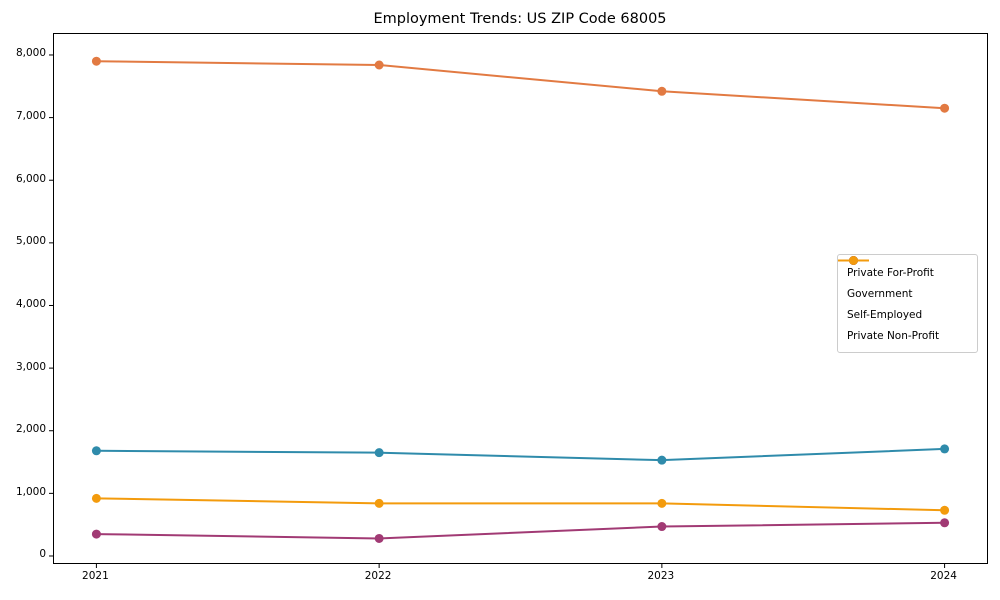  What do you see at coordinates (30, 241) in the screenshot?
I see `y-tick-label-5-000: 5,000` at bounding box center [30, 241].